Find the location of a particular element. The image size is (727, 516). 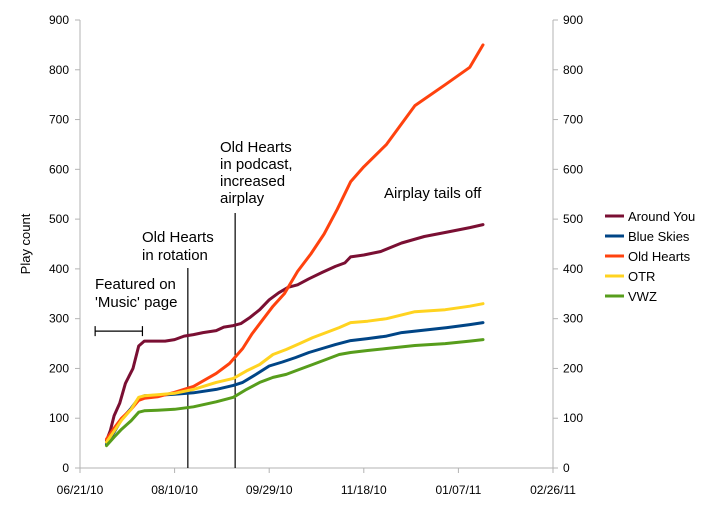

x-tick-label: 02/26/11 is located at coordinates (553, 490).